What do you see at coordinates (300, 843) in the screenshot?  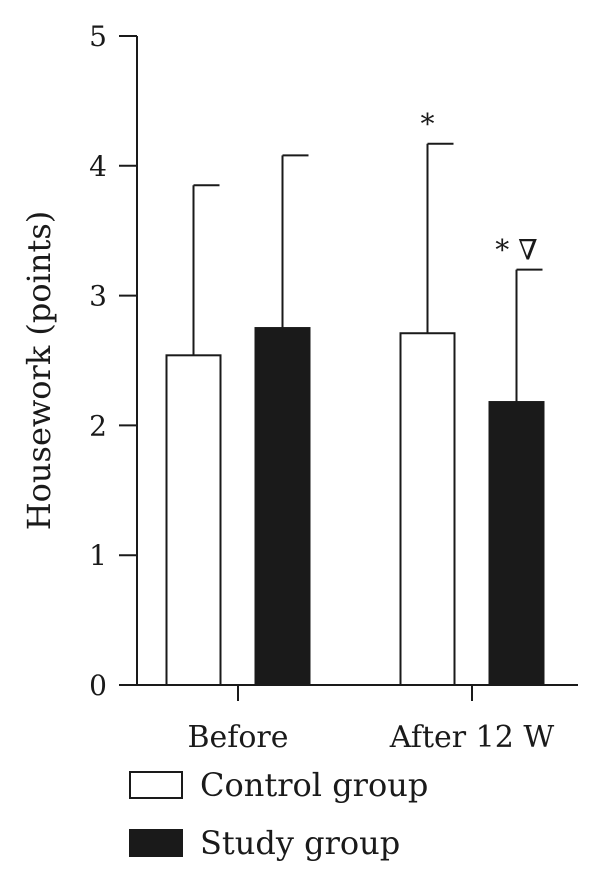 I see `legend-label: Study group` at bounding box center [300, 843].